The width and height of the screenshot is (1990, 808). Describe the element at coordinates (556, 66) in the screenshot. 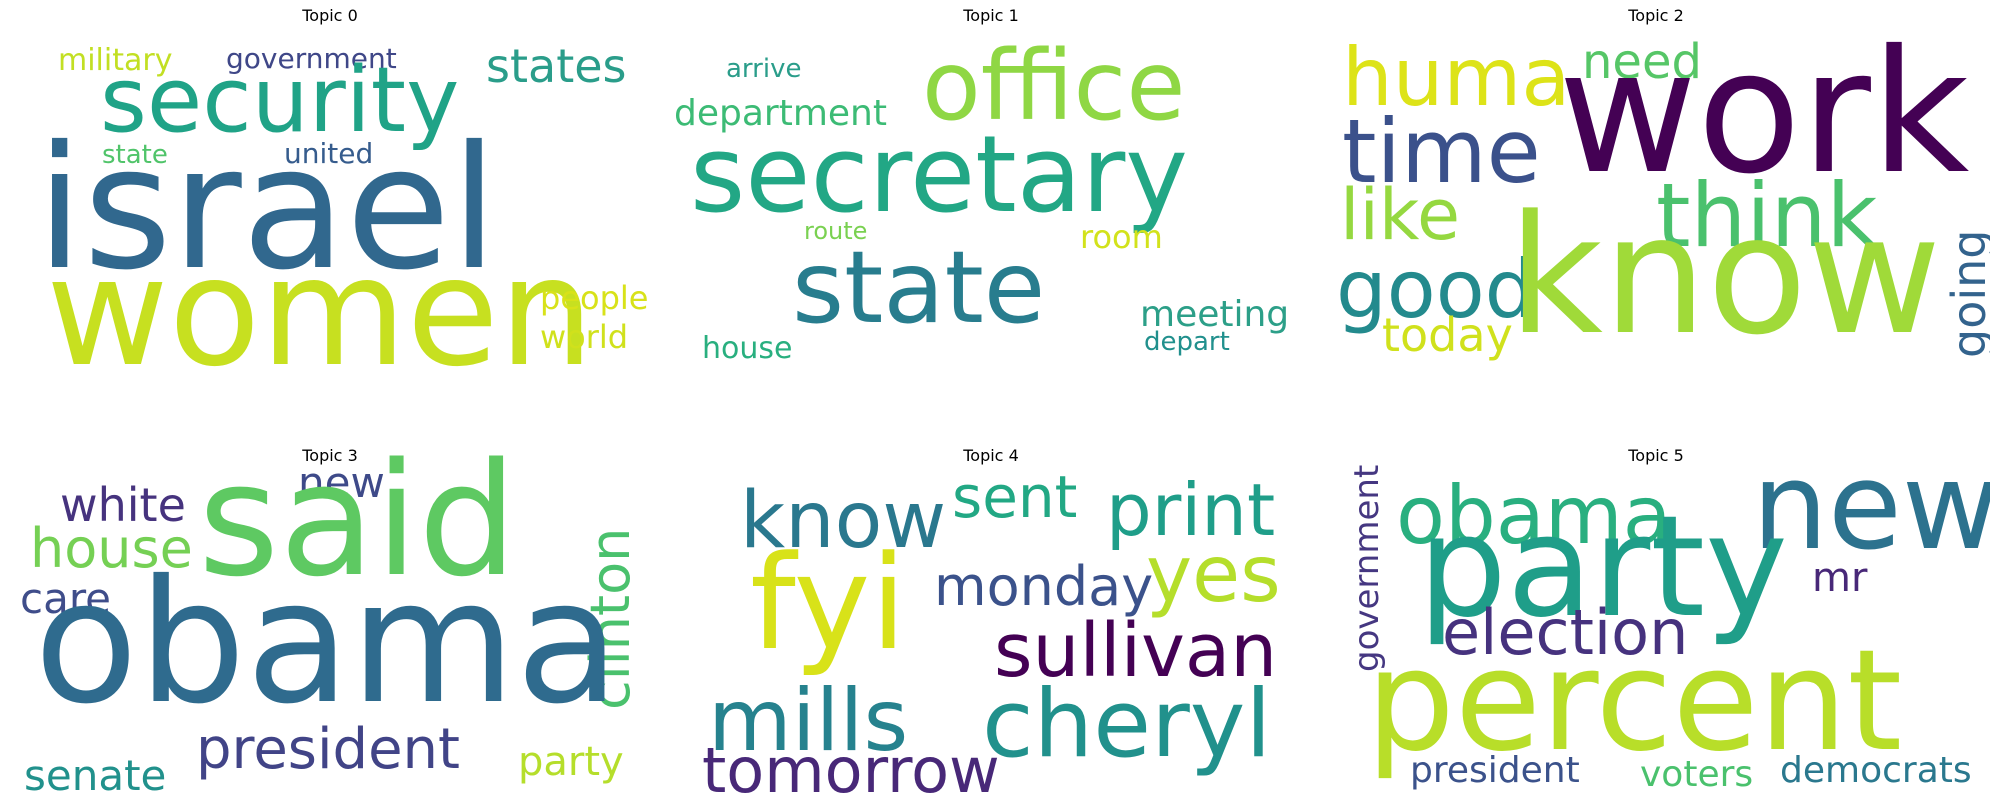

I see `cloud-word: states` at that location.